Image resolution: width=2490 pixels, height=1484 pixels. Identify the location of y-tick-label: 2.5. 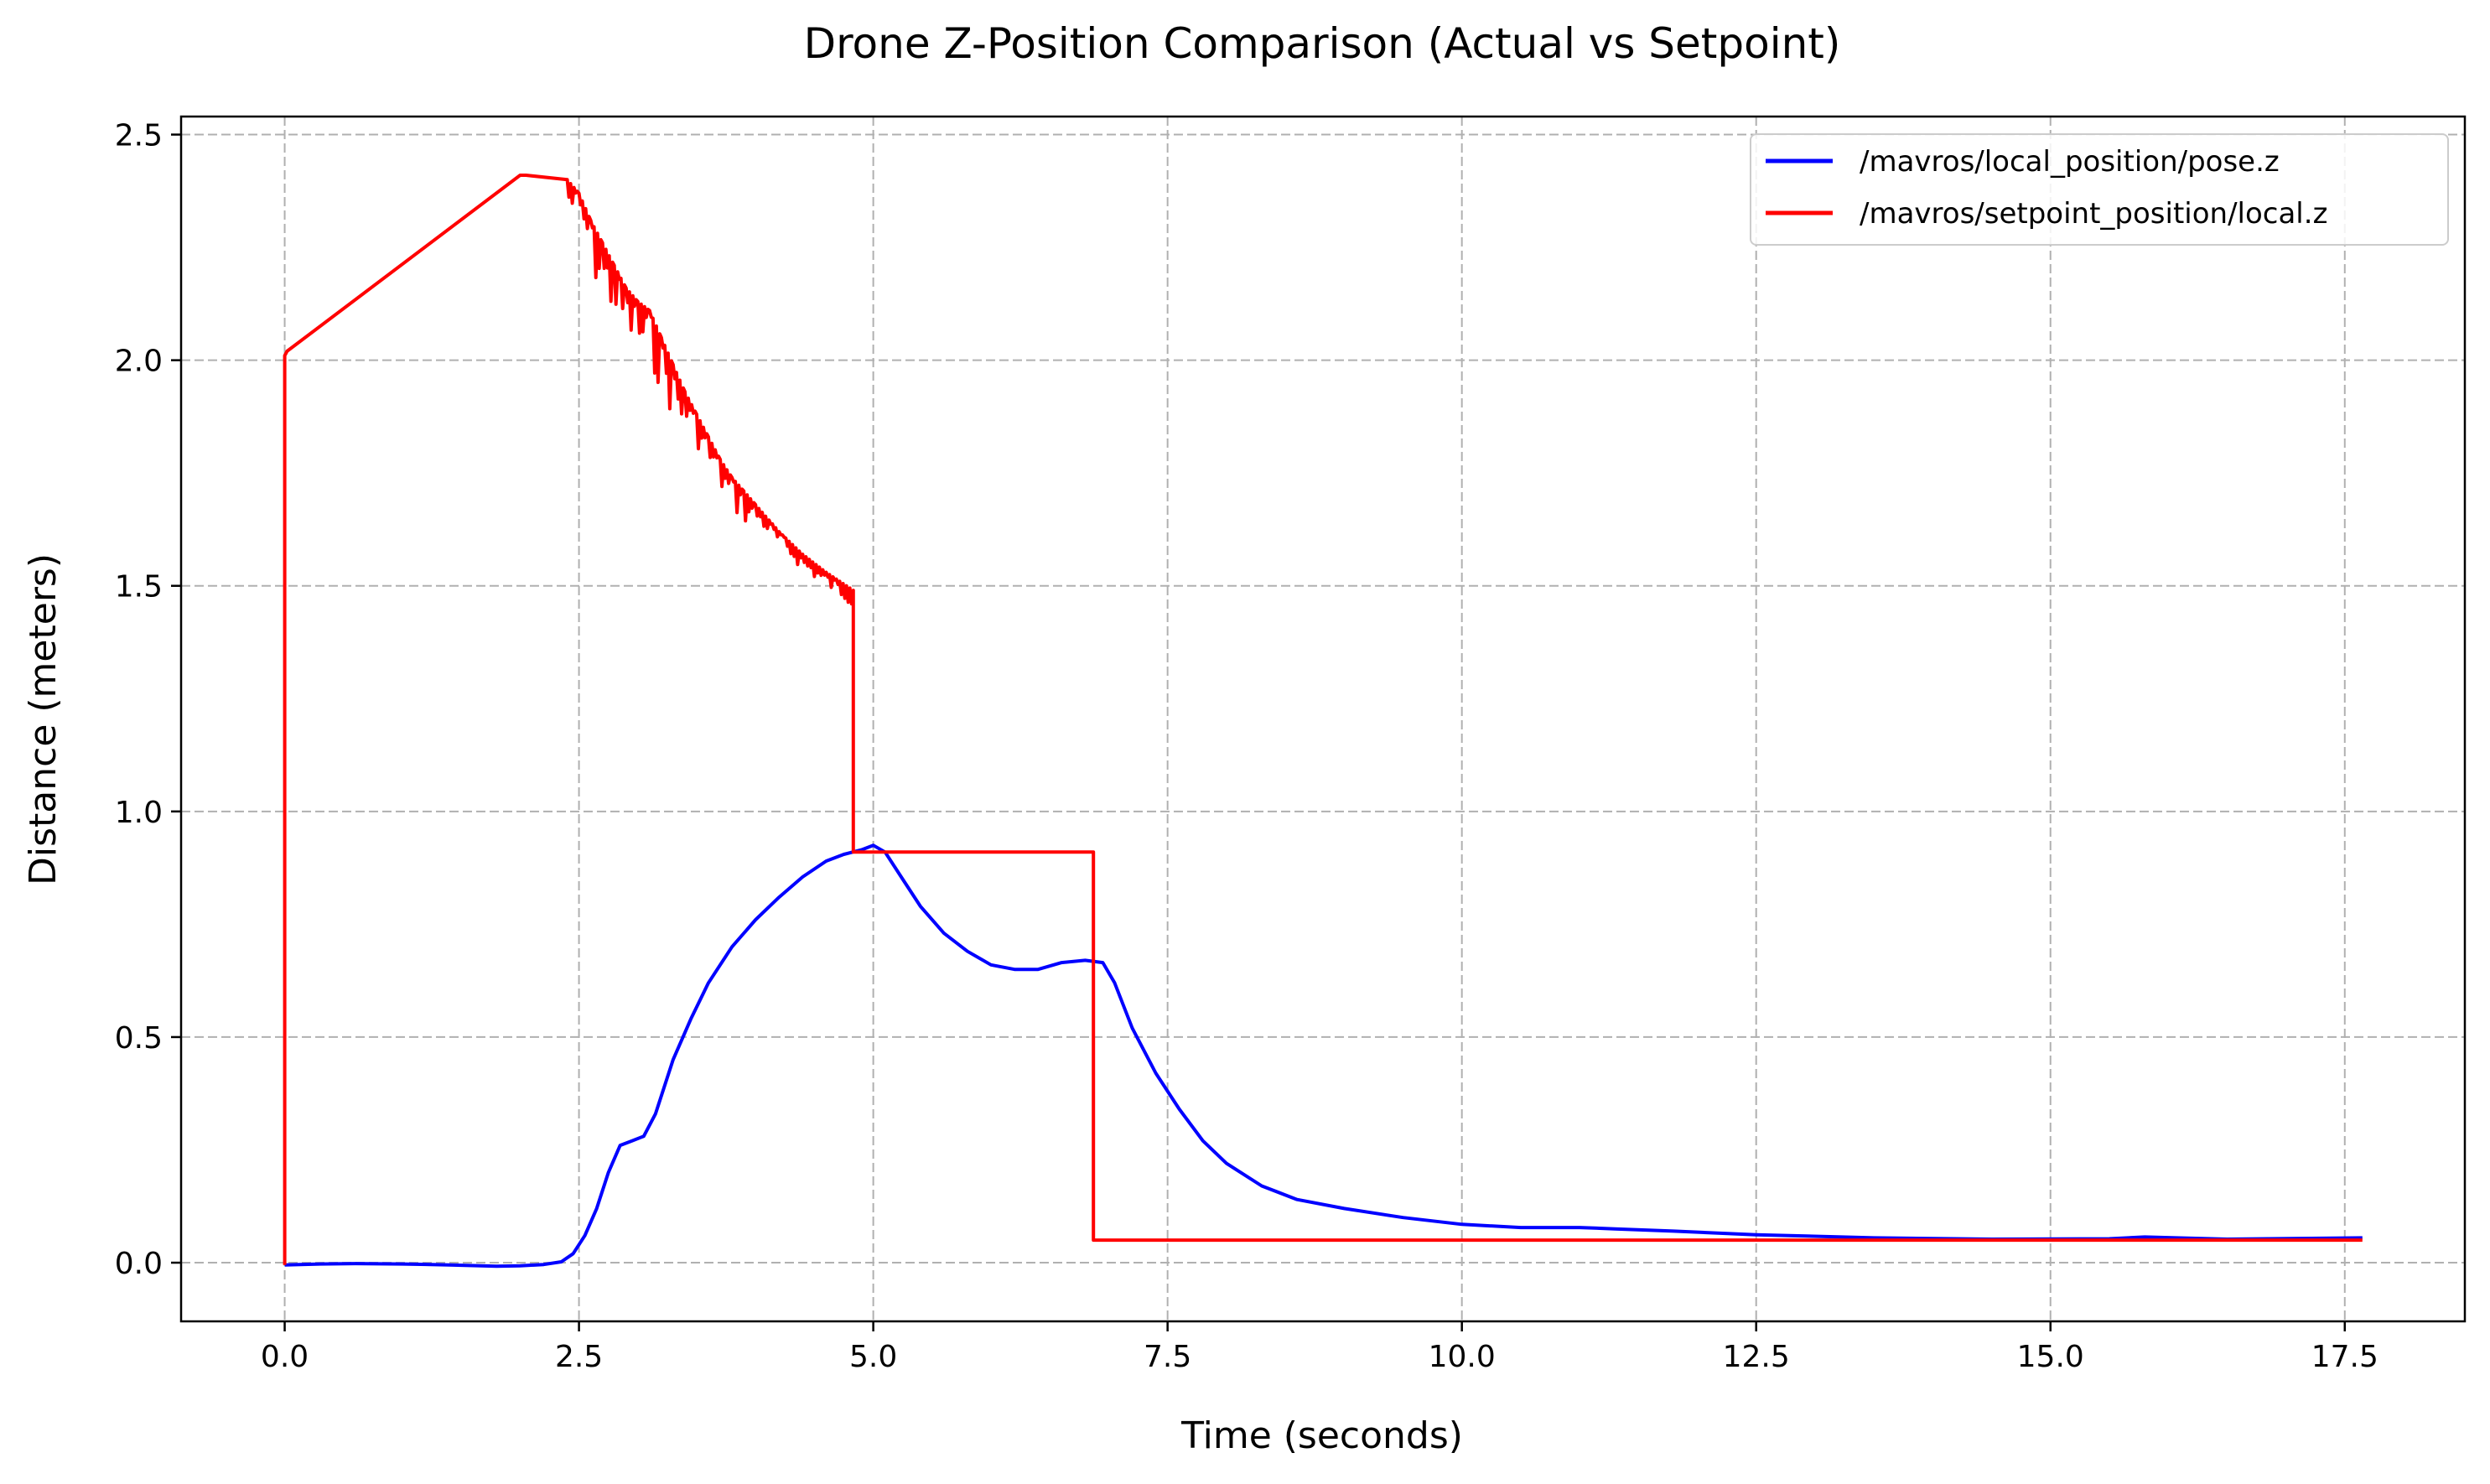
(139, 136).